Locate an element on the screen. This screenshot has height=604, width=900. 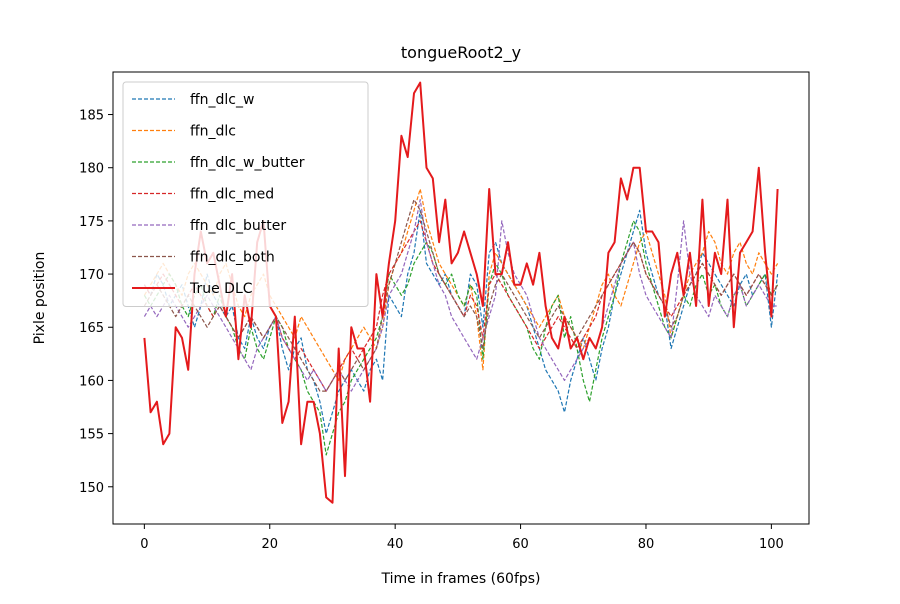
y-tick-label: 180 is located at coordinates (91, 169).